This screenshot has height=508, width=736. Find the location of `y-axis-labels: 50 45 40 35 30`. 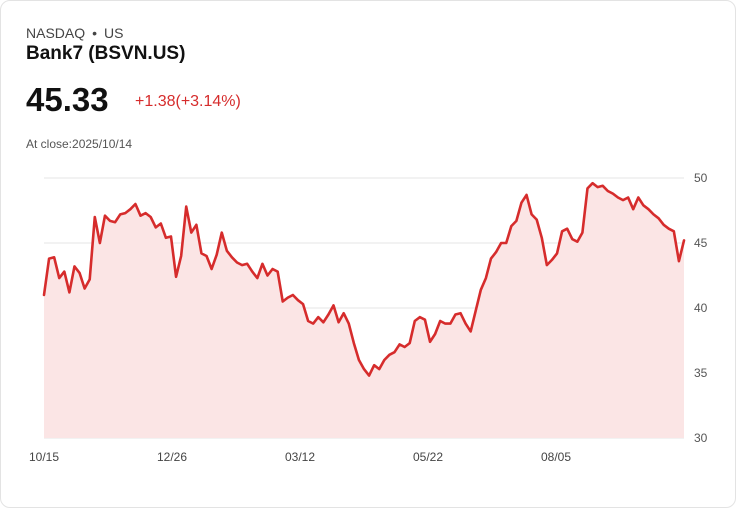

y-axis-labels: 50 45 40 35 30 is located at coordinates (701, 308).